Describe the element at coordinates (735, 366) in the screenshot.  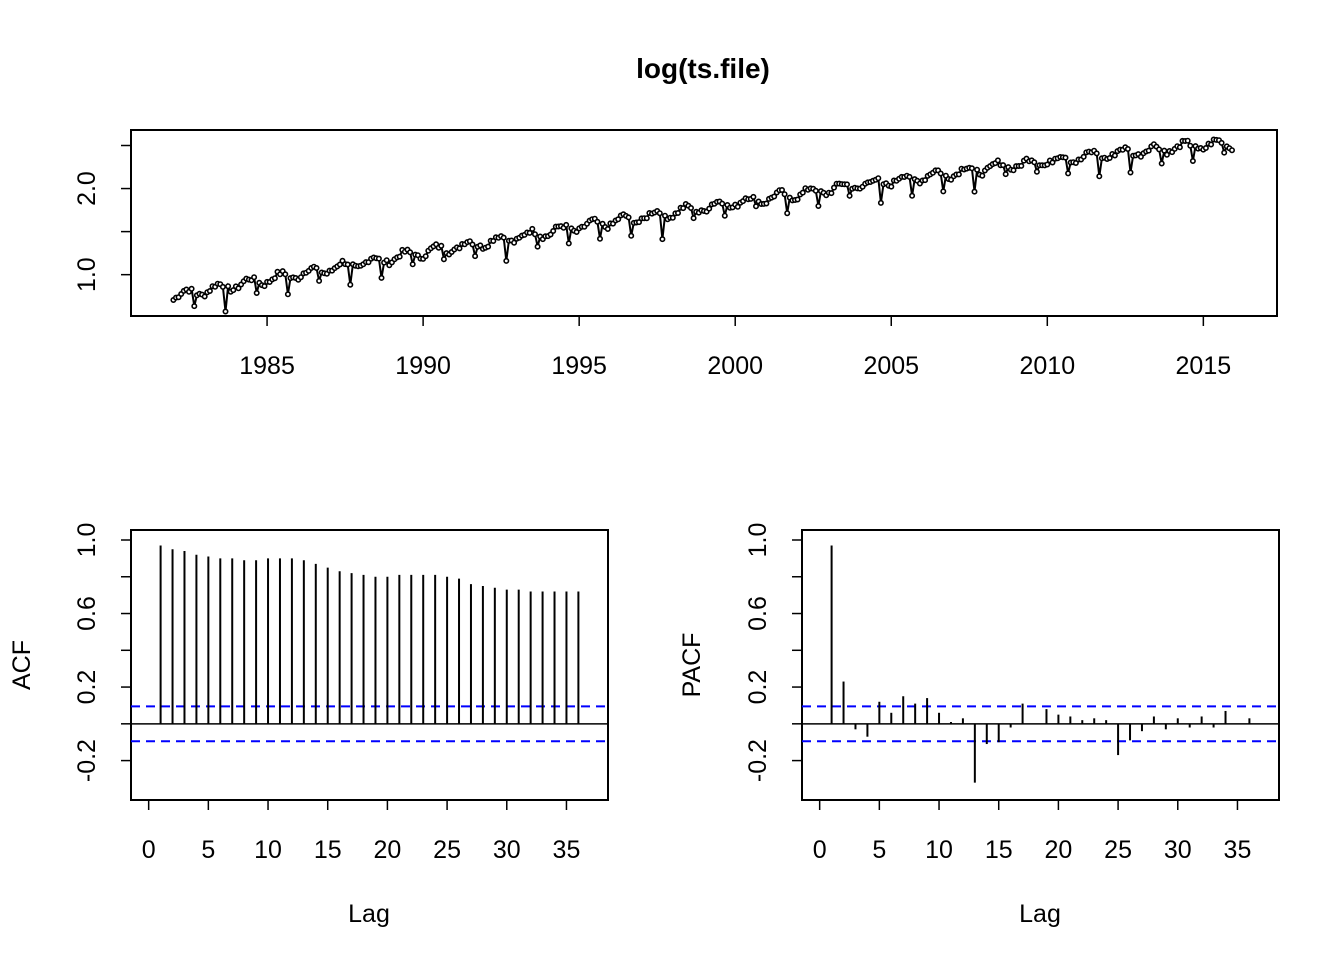
I see `timeseries-x-tick-label: 2000` at that location.